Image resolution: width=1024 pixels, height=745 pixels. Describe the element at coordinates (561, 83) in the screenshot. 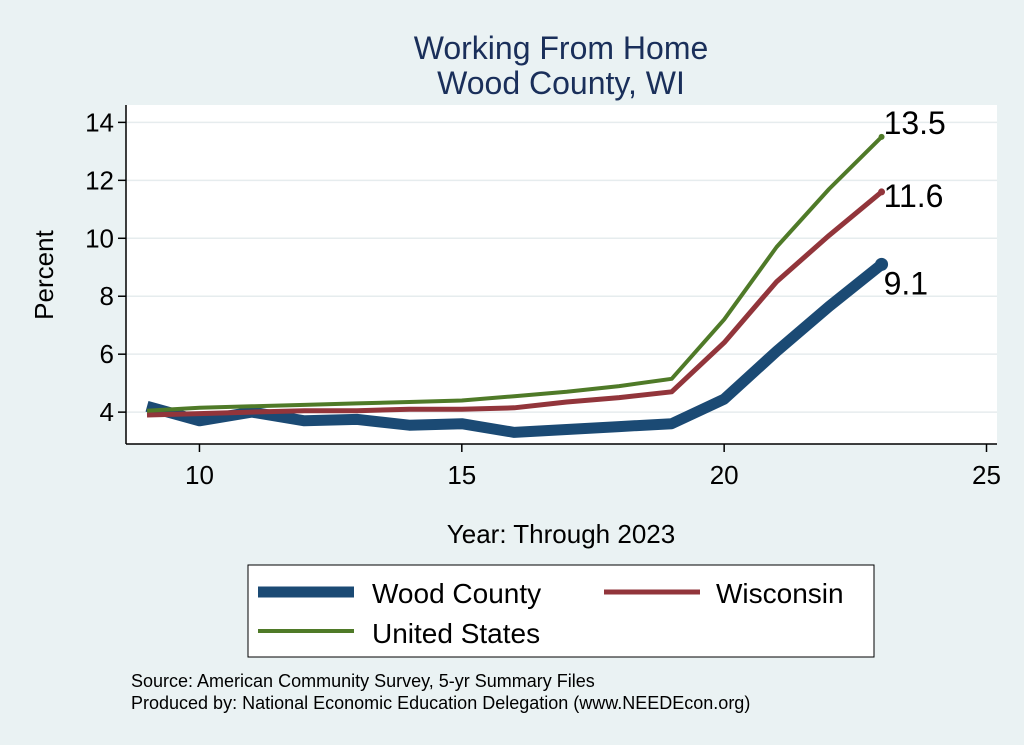

I see `chart-title-line-2: Wood County, WI` at that location.